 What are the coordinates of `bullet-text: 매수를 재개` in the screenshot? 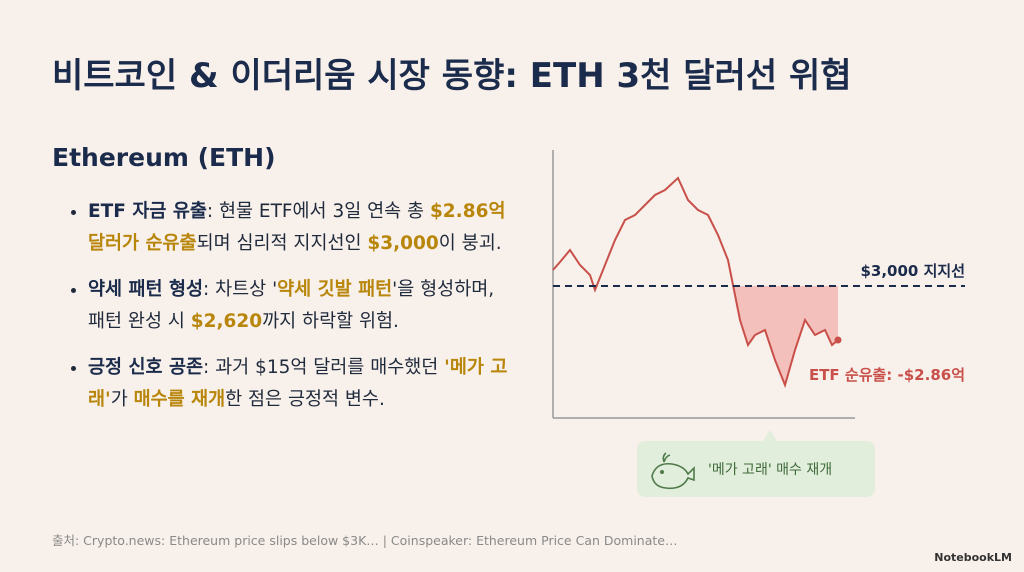 It's located at (179, 399).